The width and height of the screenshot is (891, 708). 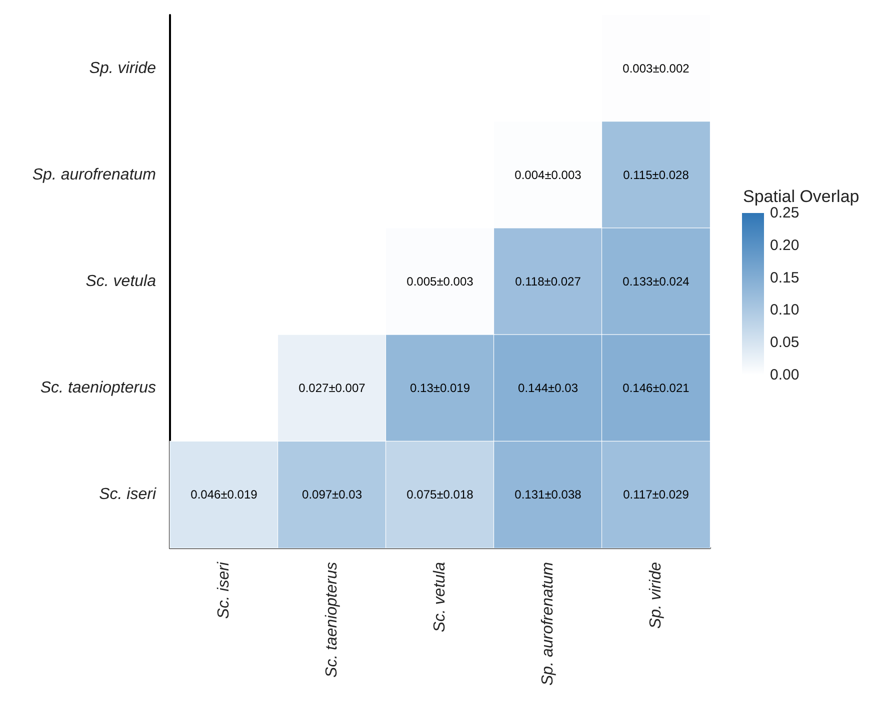 I want to click on data-label: 0.115±0.028, so click(x=656, y=175).